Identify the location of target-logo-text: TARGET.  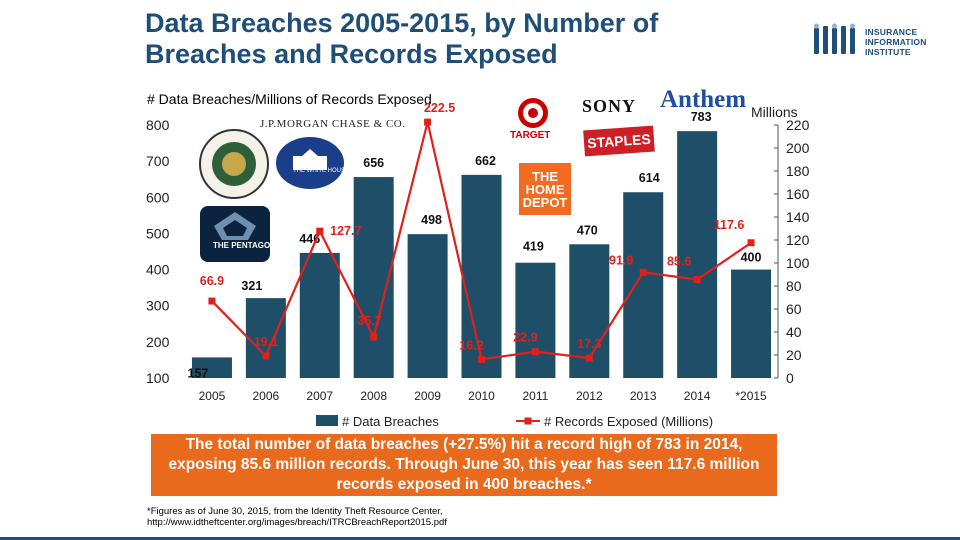
(530, 135).